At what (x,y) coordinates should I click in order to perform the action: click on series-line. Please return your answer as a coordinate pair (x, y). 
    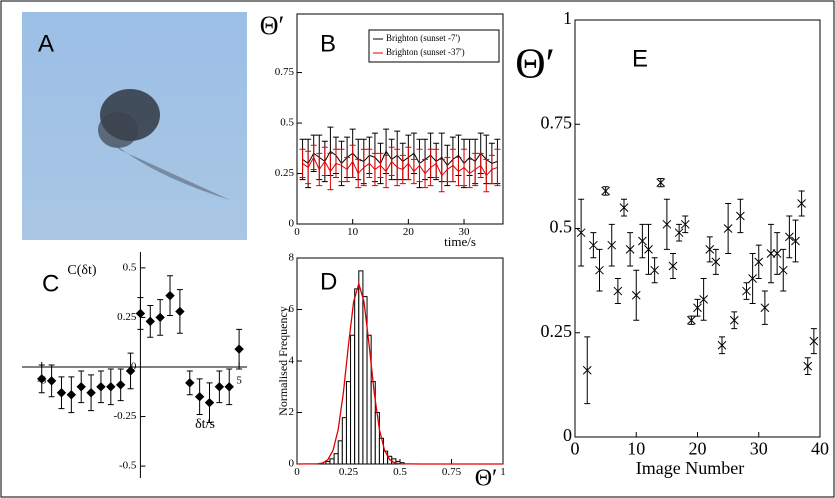
    Looking at the image, I should click on (400, 166).